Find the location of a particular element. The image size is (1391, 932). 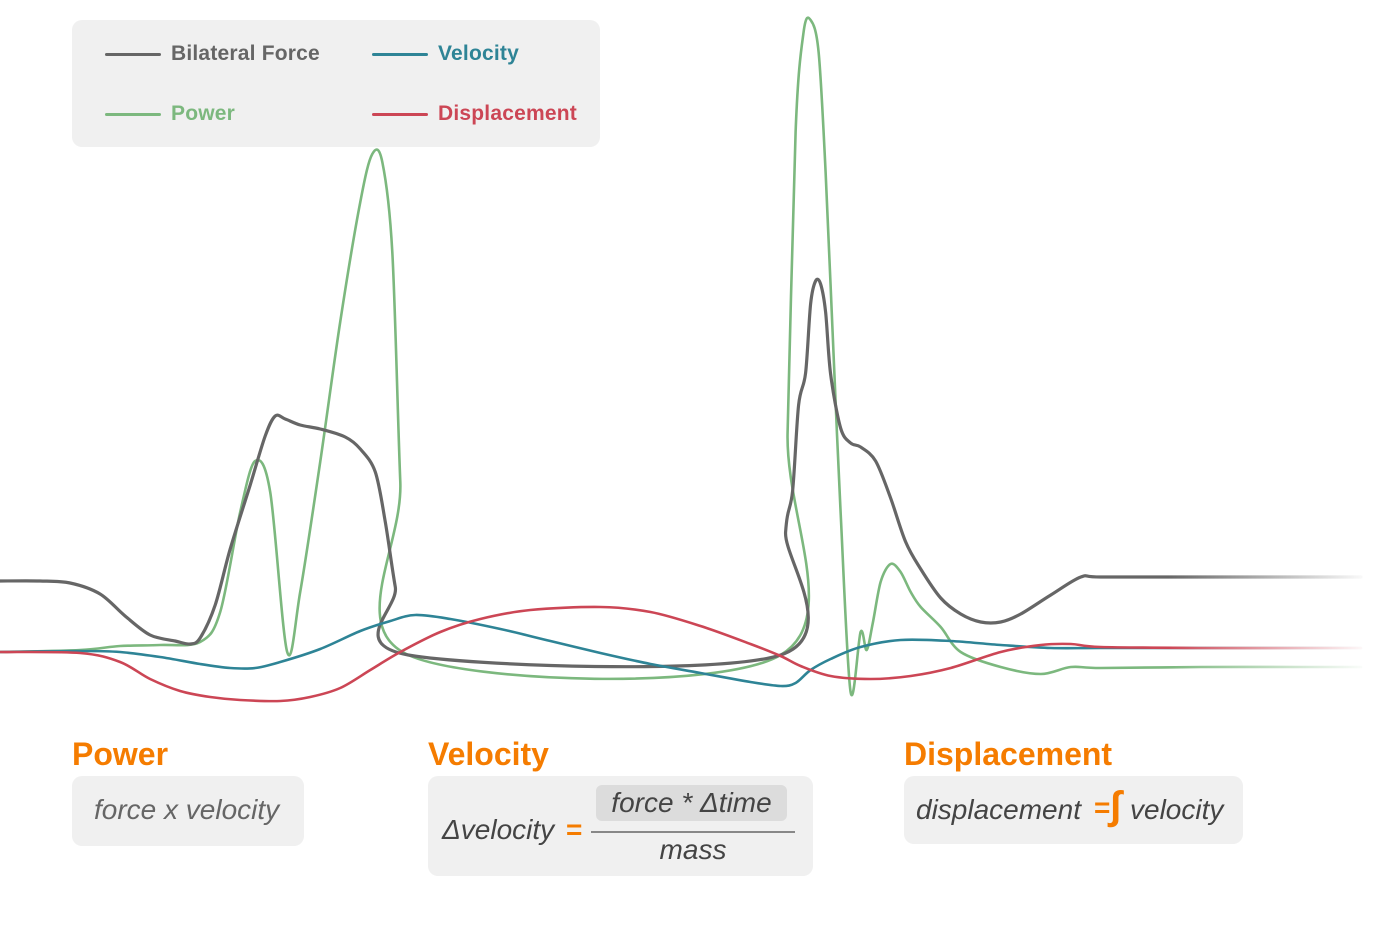

series-line-velocity is located at coordinates (681, 650).